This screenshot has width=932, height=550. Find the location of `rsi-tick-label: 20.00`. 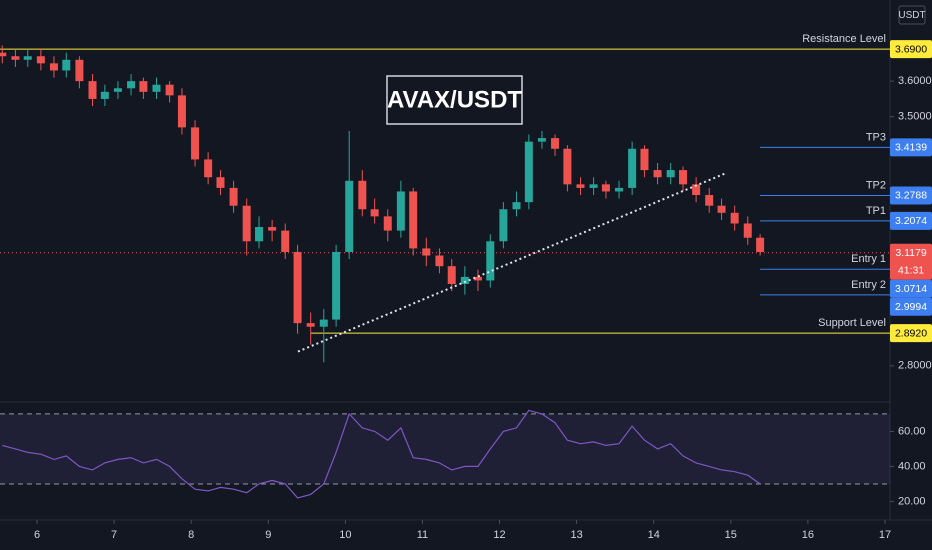

rsi-tick-label: 20.00 is located at coordinates (912, 501).